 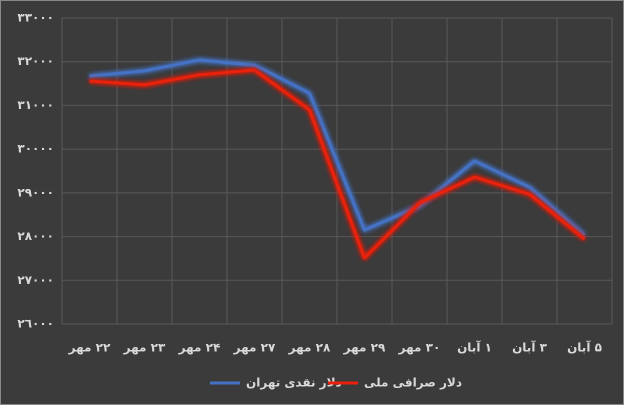 What do you see at coordinates (35, 18) in the screenshot?
I see `y-tick-label: ٣٣٠٠٠` at bounding box center [35, 18].